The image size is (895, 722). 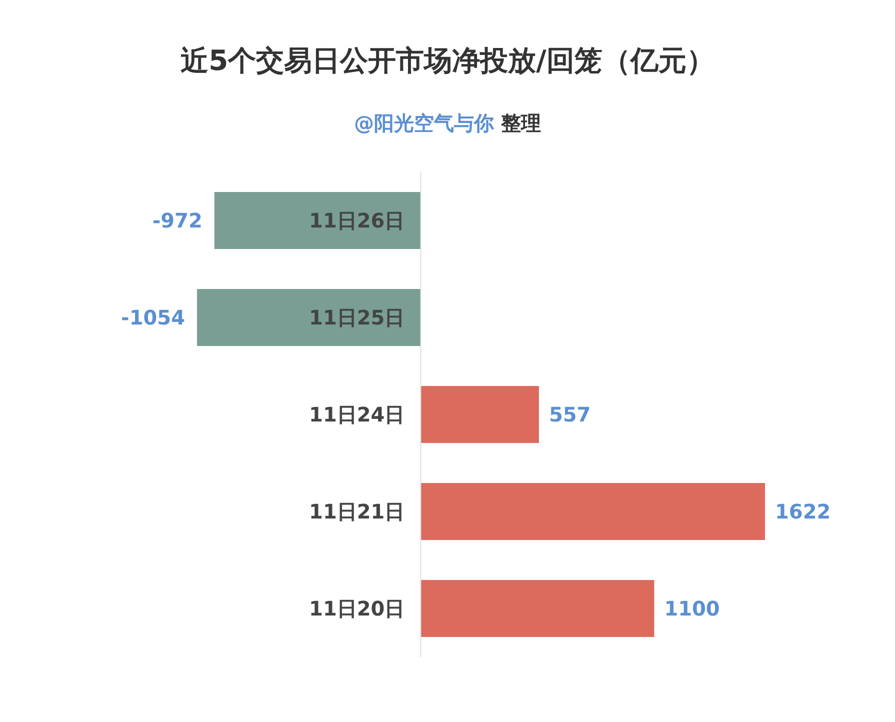 I want to click on chart-subtitle: @阳光空气与你 整理, so click(x=447, y=123).